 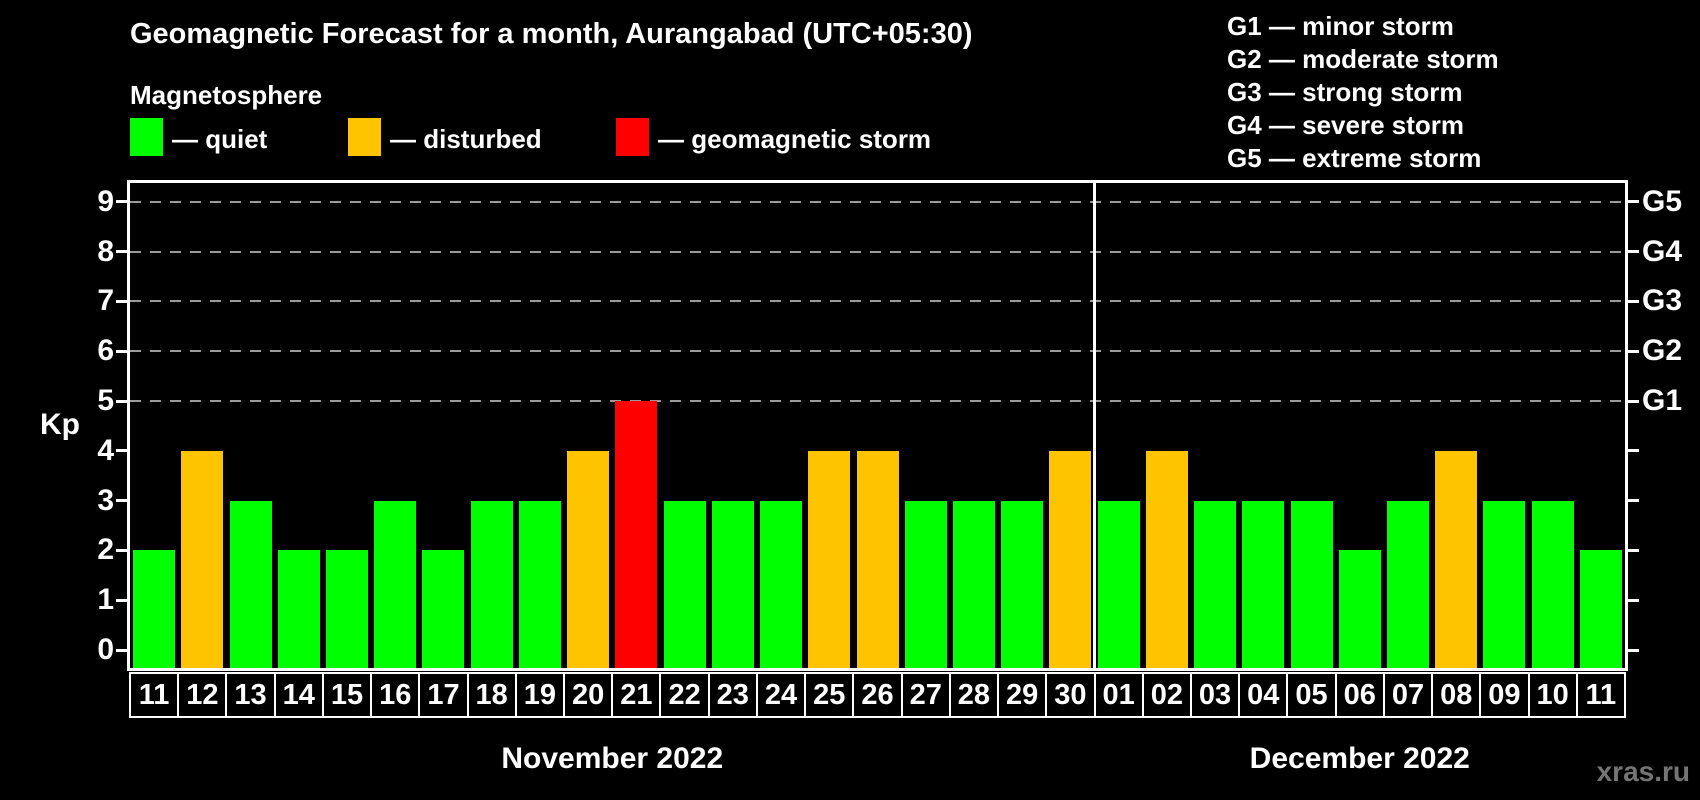 I want to click on date-label-nov-27: 27, so click(x=925, y=695).